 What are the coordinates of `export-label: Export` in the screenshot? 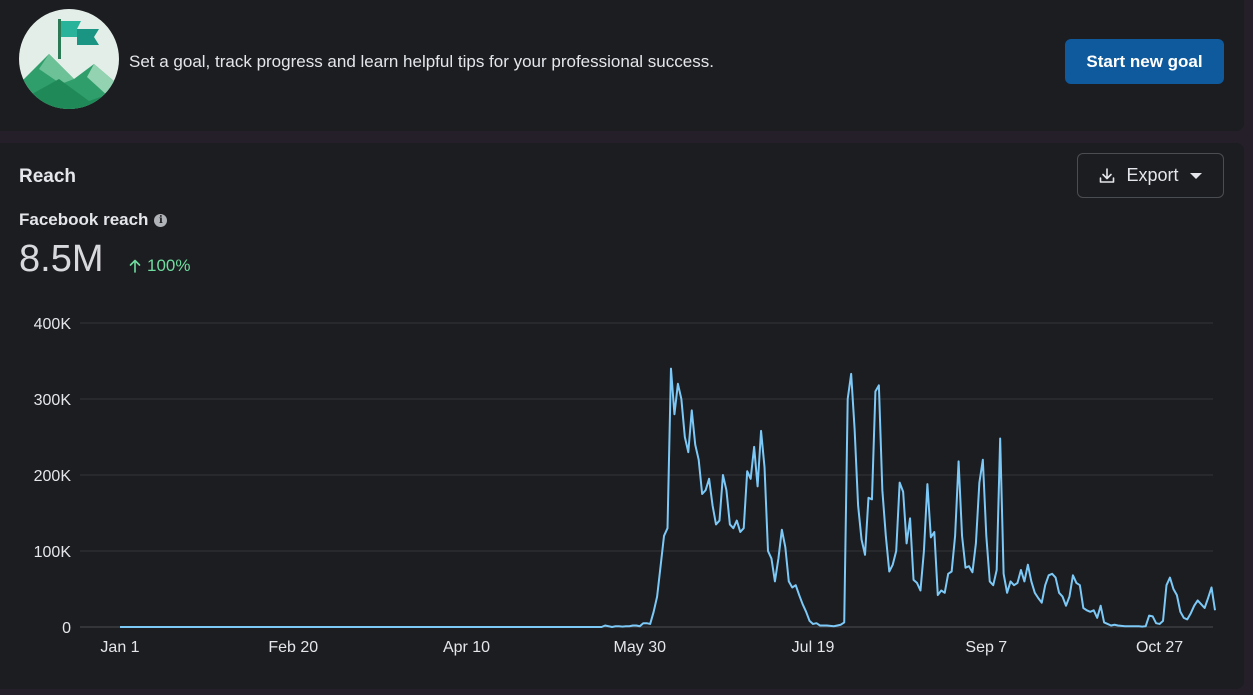 It's located at (1152, 175).